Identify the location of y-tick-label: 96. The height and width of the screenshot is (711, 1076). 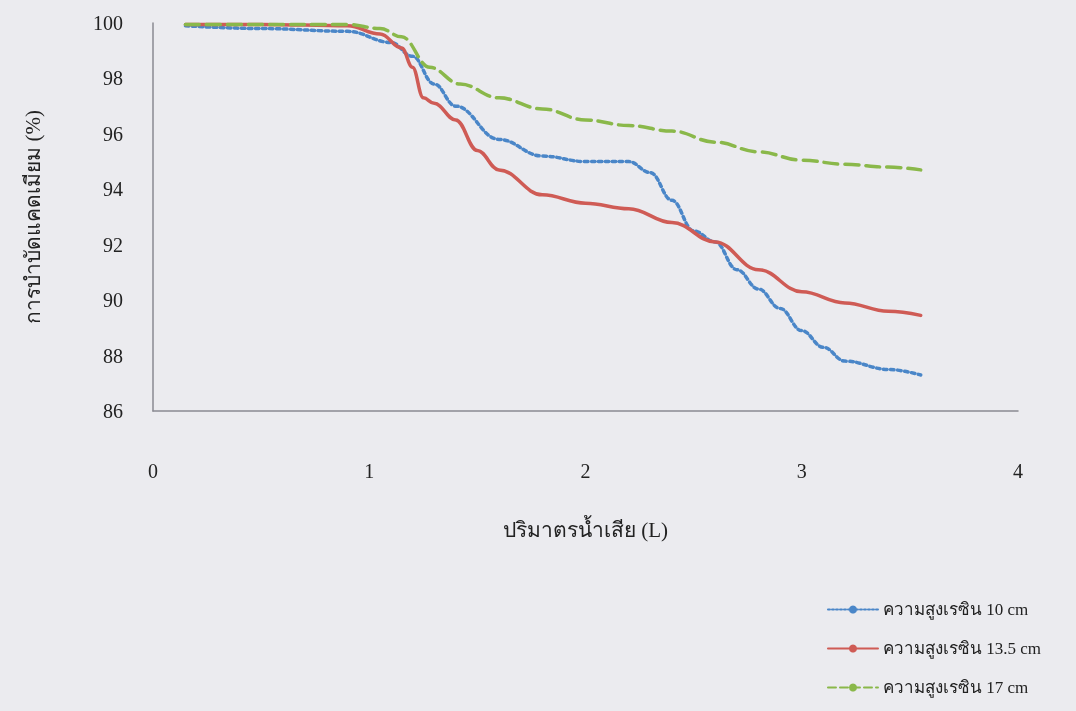
(113, 133).